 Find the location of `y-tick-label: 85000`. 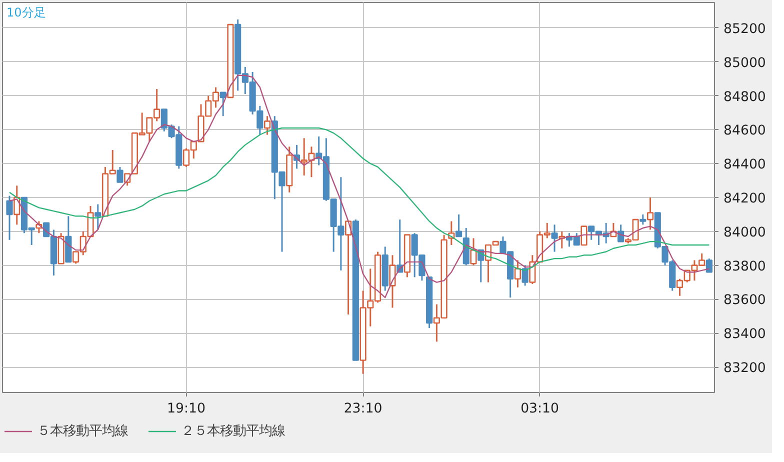

y-tick-label: 85000 is located at coordinates (745, 63).